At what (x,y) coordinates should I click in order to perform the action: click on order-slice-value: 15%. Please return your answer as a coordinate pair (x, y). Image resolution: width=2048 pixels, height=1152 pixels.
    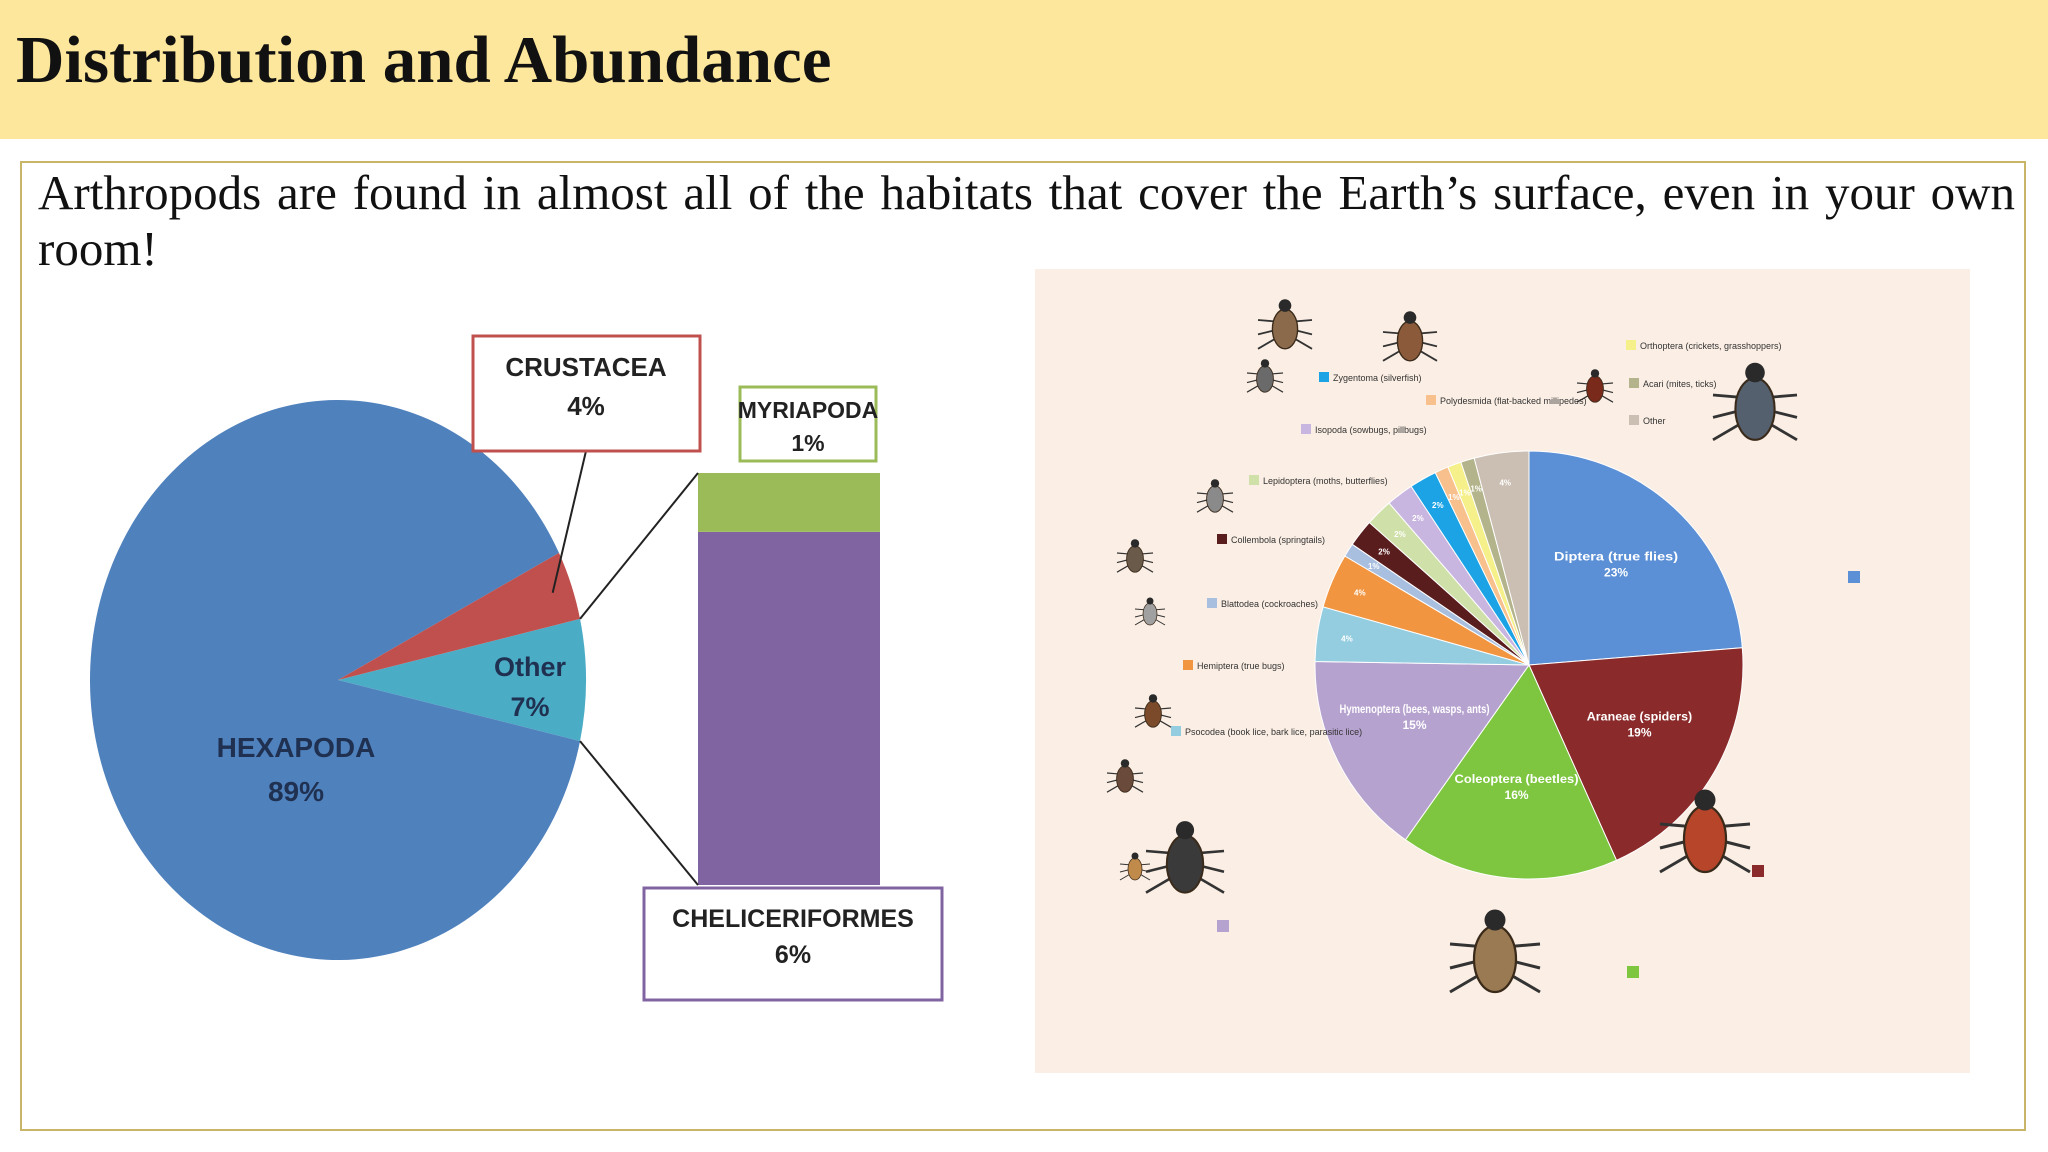
    Looking at the image, I should click on (1414, 725).